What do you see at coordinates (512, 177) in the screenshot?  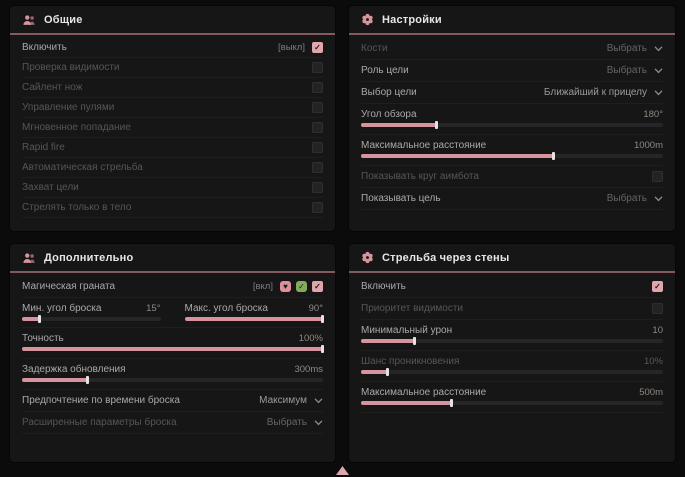 I see `toggle-row: Показывать круг аимбота` at bounding box center [512, 177].